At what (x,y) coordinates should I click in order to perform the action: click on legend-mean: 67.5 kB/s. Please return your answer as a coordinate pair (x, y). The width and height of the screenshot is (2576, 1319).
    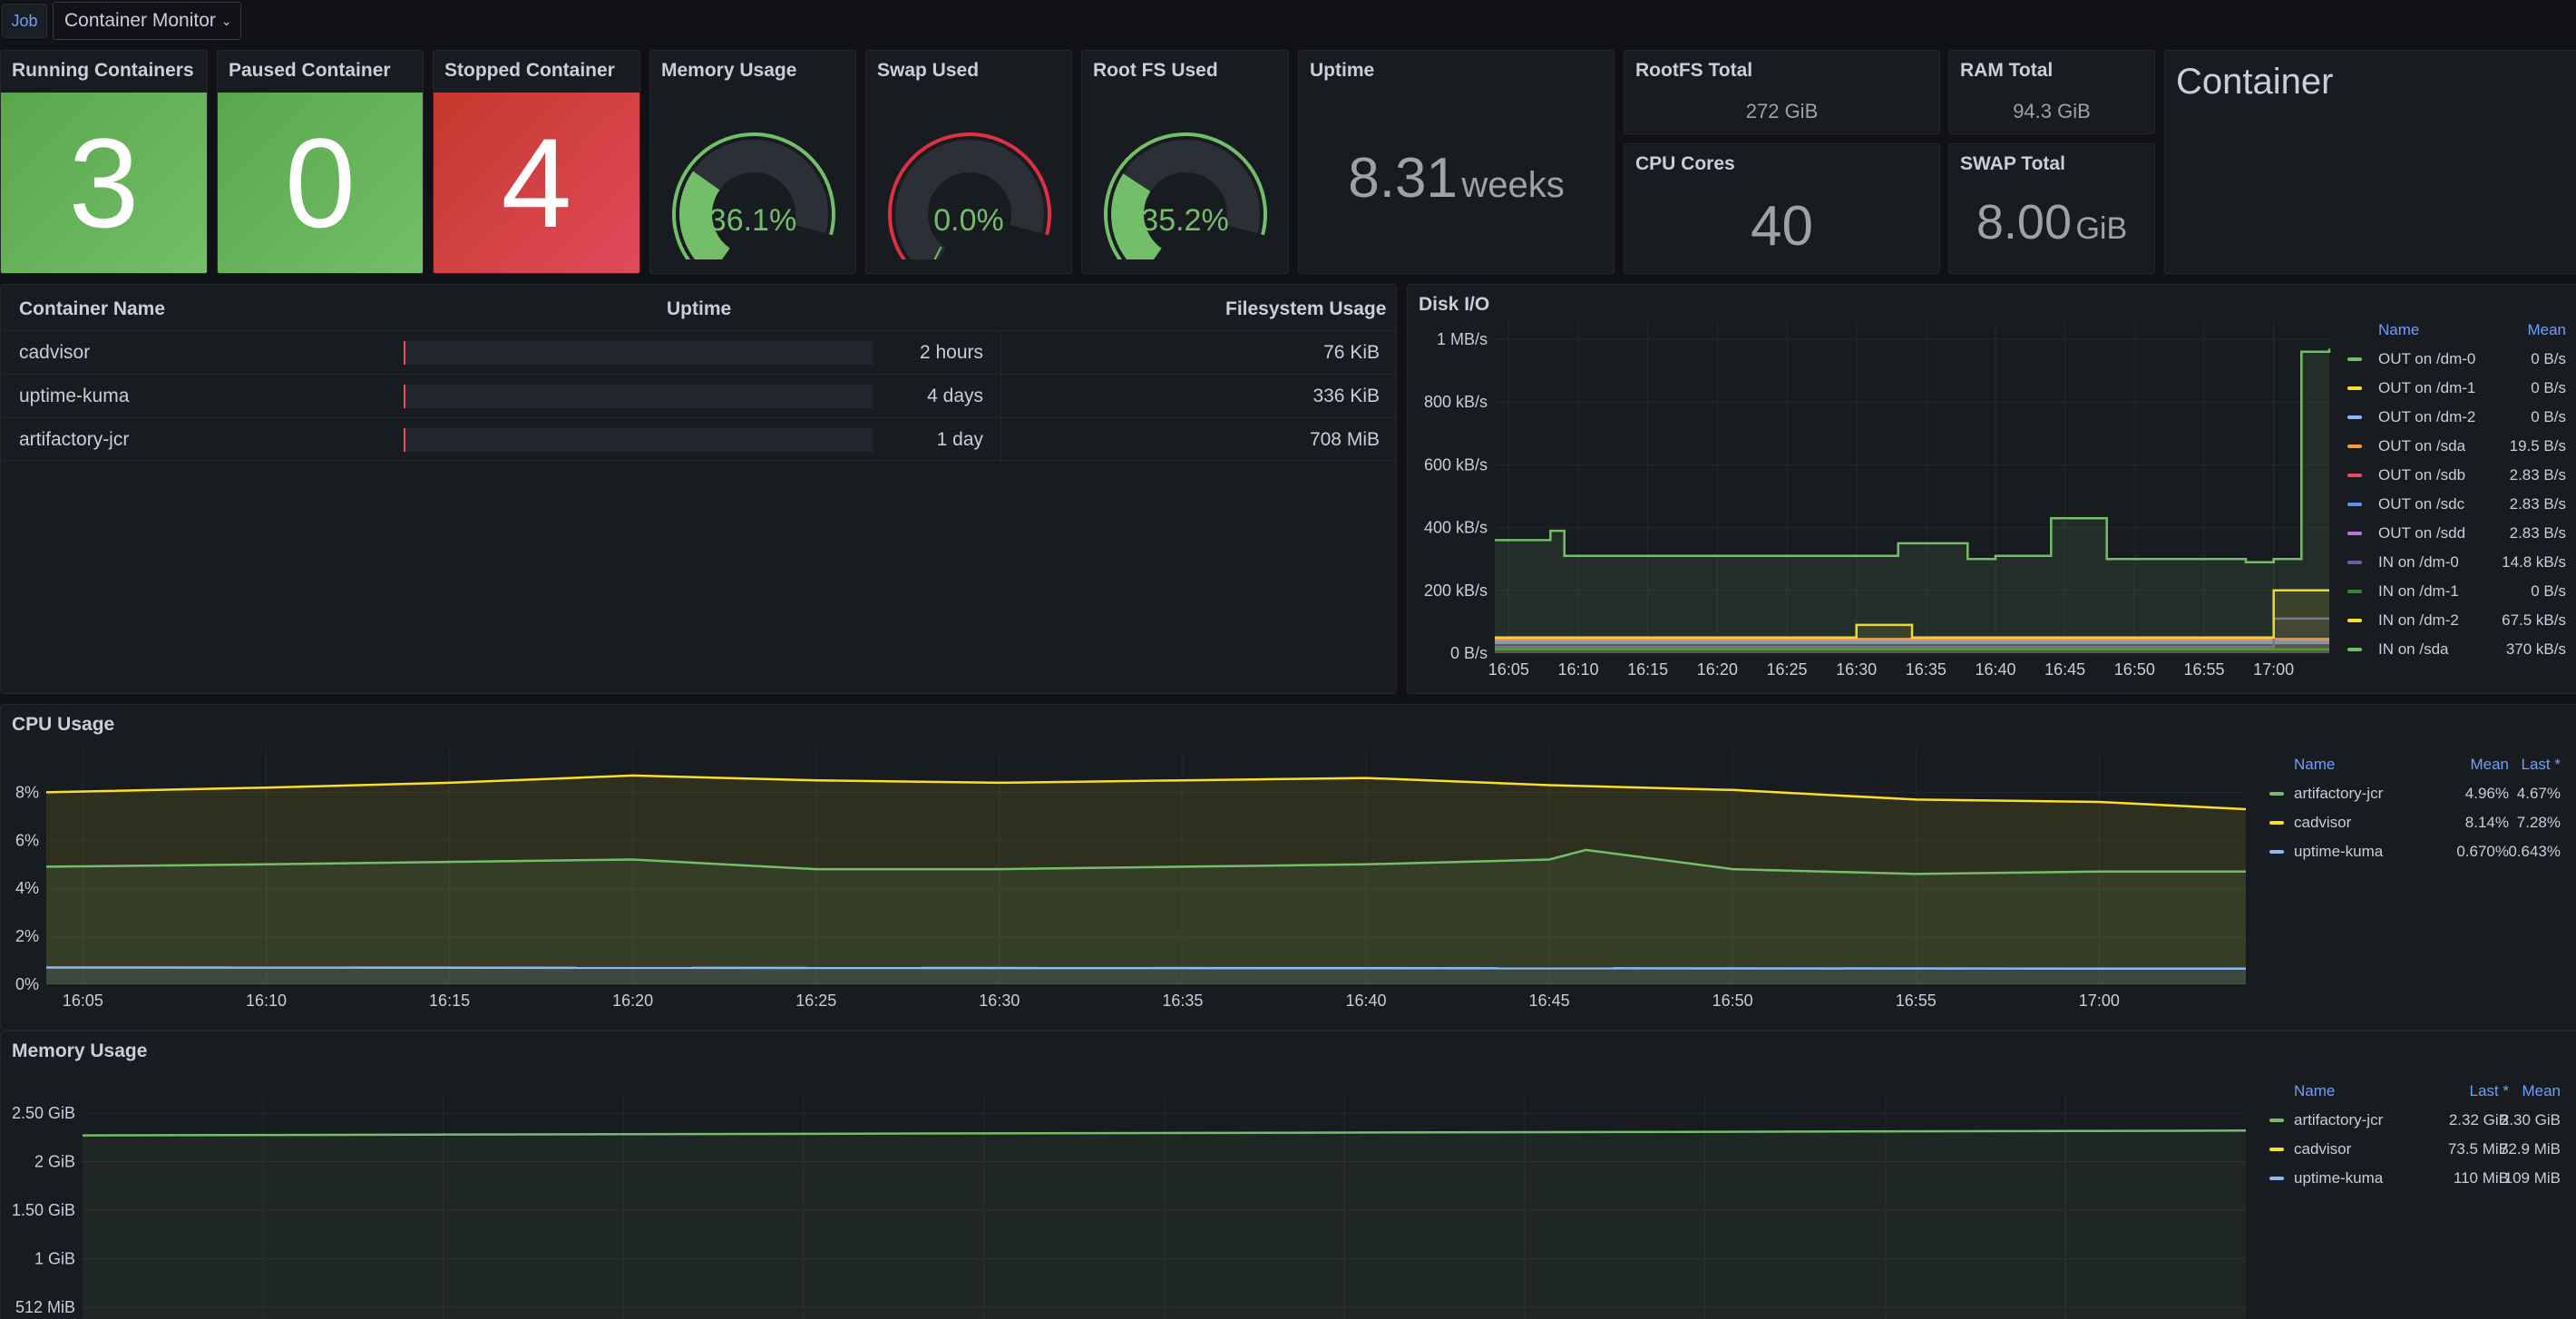
    Looking at the image, I should click on (2534, 620).